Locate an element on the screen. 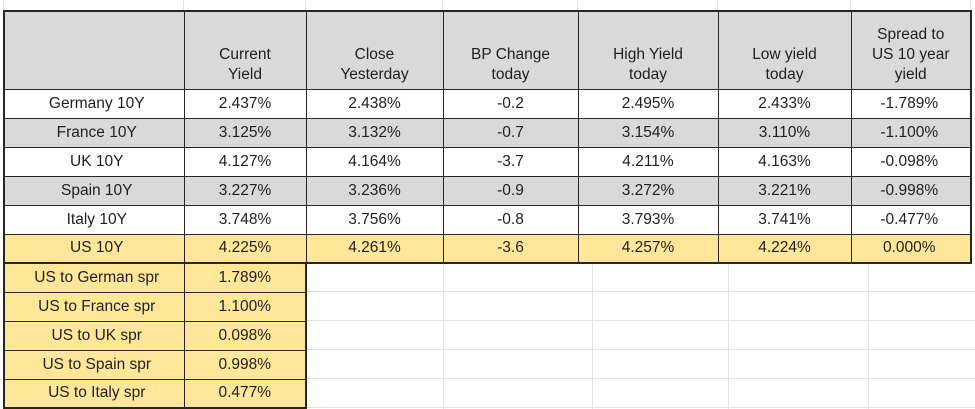 This screenshot has height=409, width=975. table-cell: 3.756% is located at coordinates (374, 219).